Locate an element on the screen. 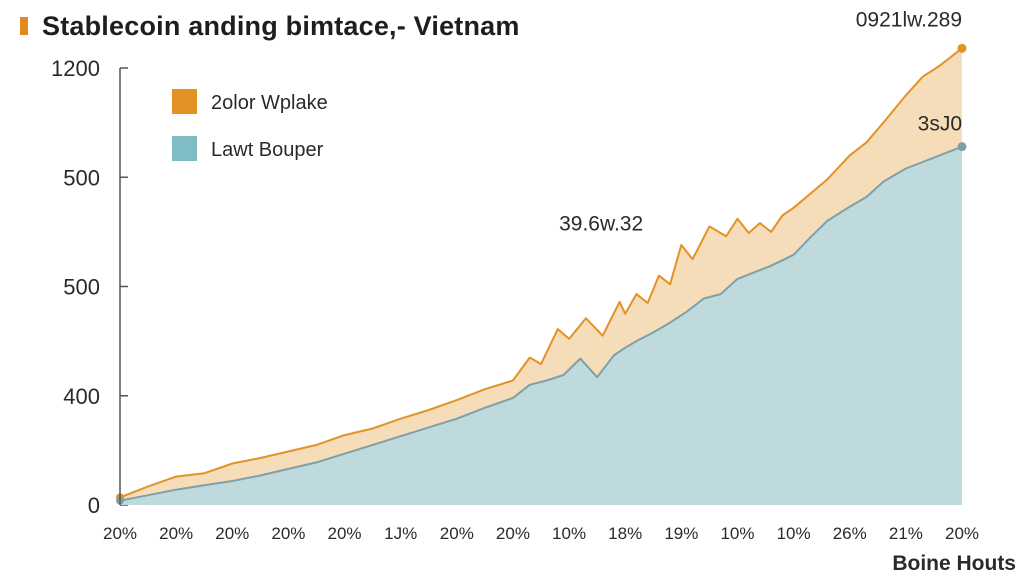  data-label: 0921lw.289 is located at coordinates (909, 19).